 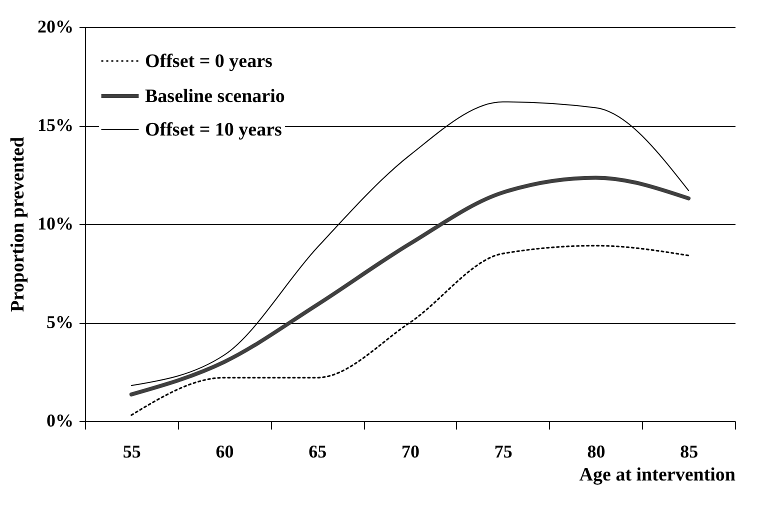 I want to click on legend-label: Offset = 10 years, so click(x=213, y=130).